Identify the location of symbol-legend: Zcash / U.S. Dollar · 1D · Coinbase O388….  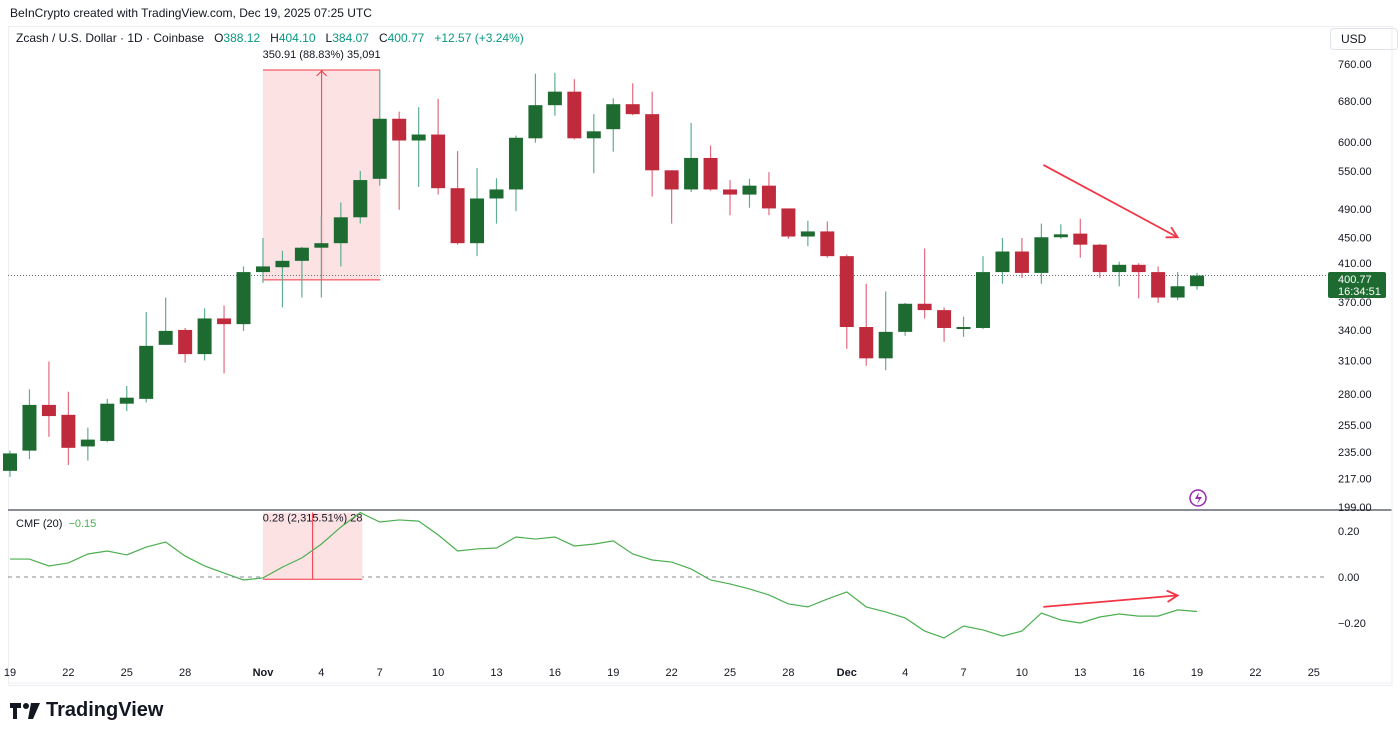
(270, 38).